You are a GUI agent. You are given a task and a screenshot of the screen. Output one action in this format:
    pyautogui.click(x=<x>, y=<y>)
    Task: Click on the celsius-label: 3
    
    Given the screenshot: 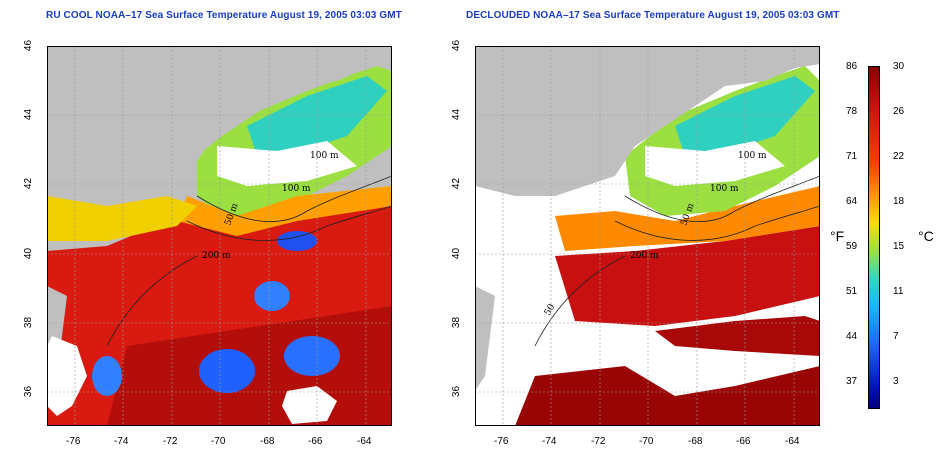 What is the action you would take?
    pyautogui.click(x=896, y=381)
    